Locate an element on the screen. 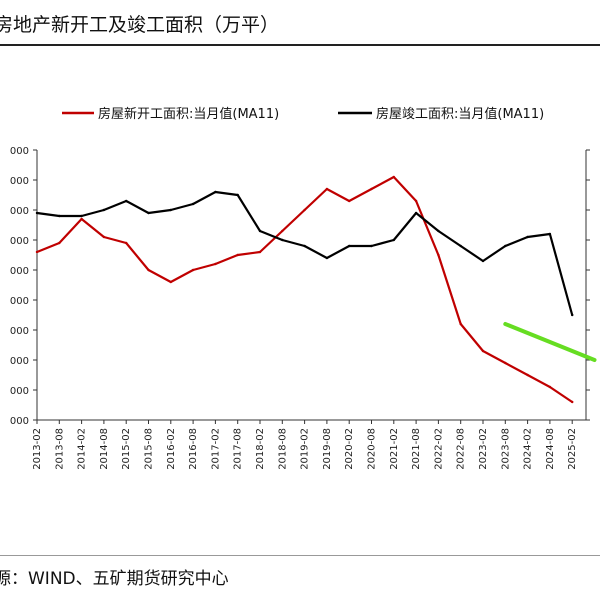 Image resolution: width=600 pixels, height=600 pixels. x-tick-label: 2019-08 is located at coordinates (327, 449).